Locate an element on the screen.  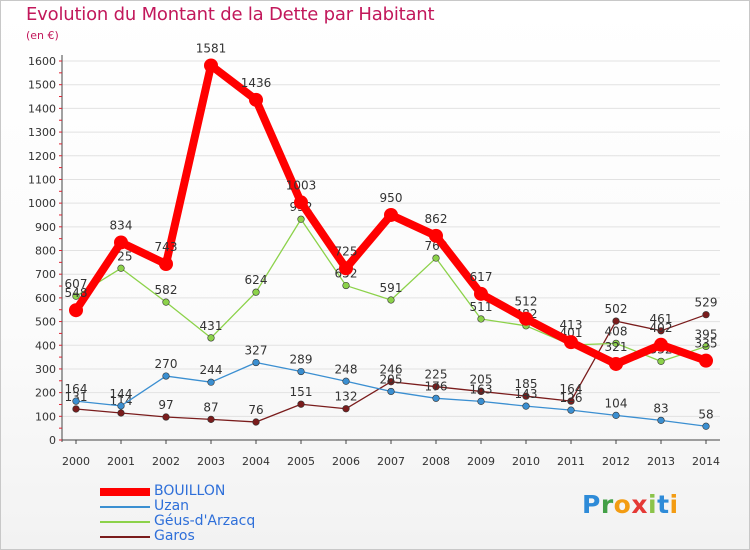
data-label-bouillon: 1436 is located at coordinates (256, 83).